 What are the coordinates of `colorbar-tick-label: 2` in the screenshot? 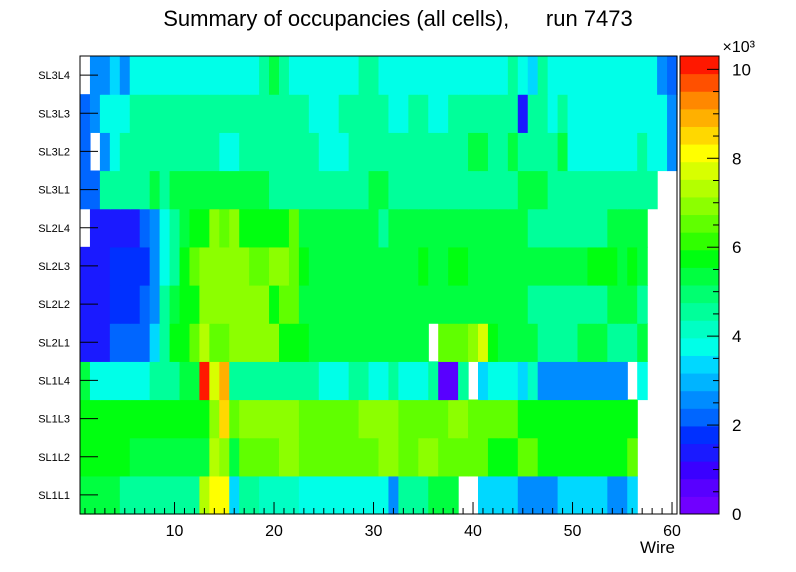 It's located at (736, 425).